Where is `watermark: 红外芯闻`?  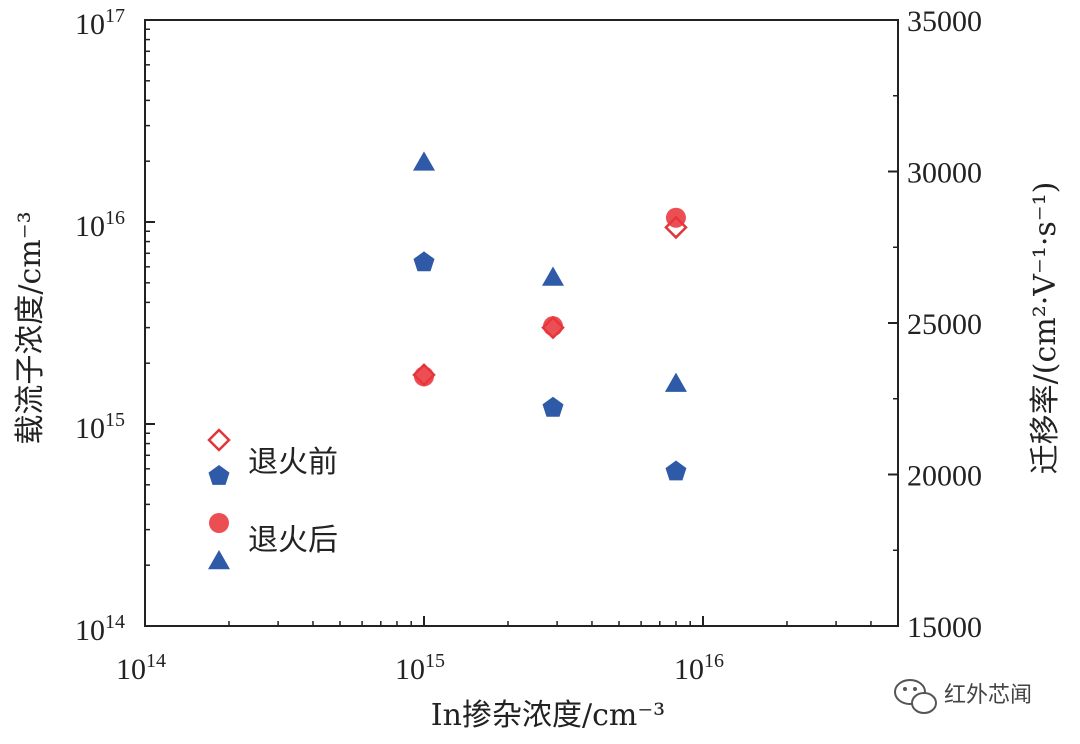 watermark: 红外芯闻 is located at coordinates (963, 696).